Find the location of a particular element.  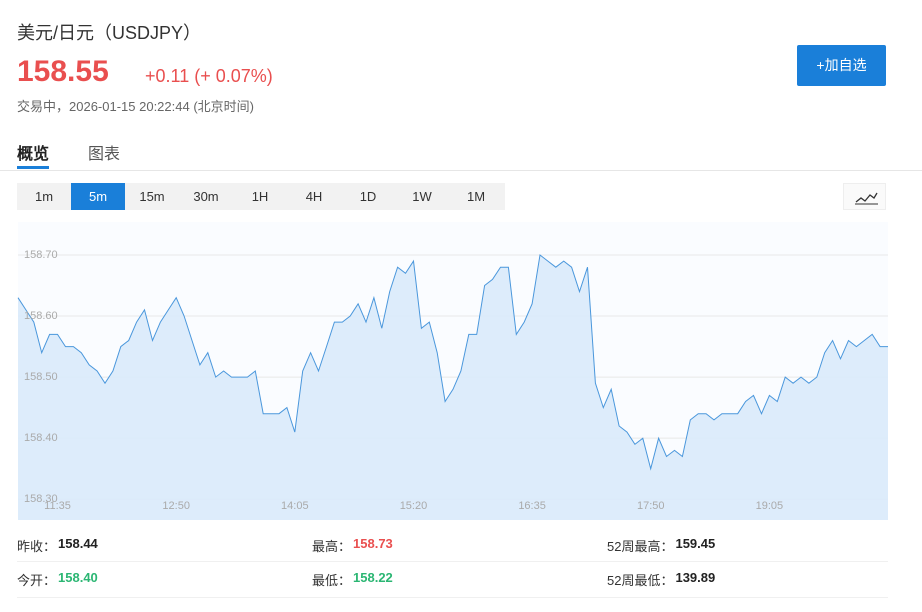

interval-button: 1W is located at coordinates (422, 196).